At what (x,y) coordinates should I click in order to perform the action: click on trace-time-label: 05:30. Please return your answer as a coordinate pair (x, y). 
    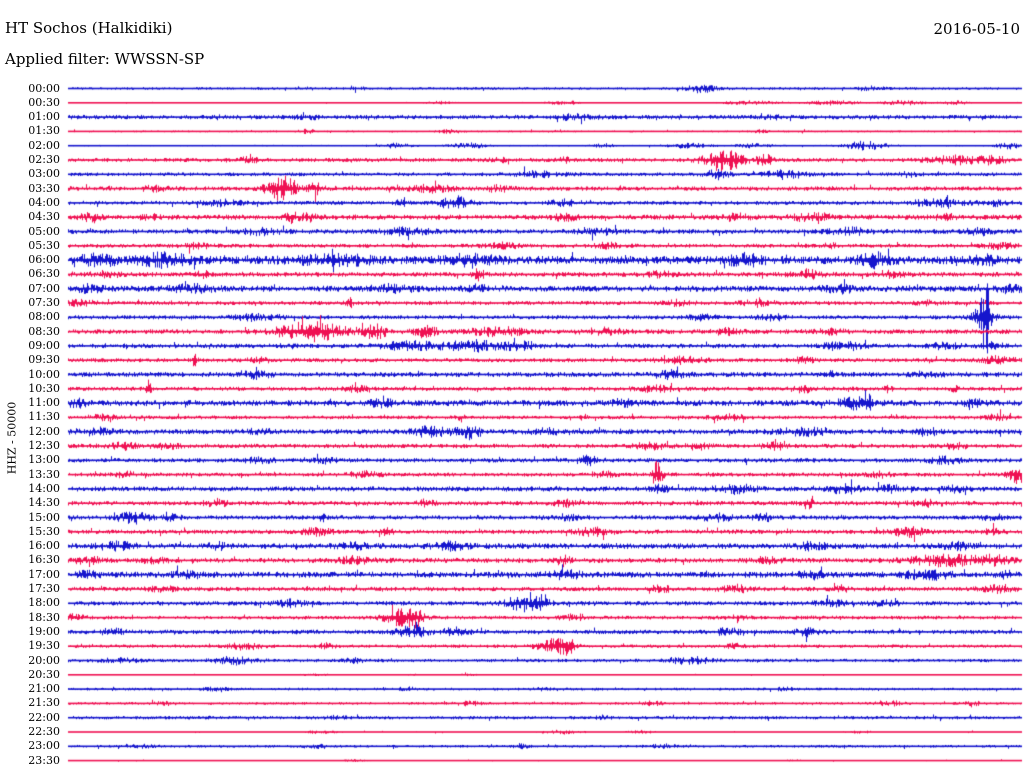
    Looking at the image, I should click on (44, 245).